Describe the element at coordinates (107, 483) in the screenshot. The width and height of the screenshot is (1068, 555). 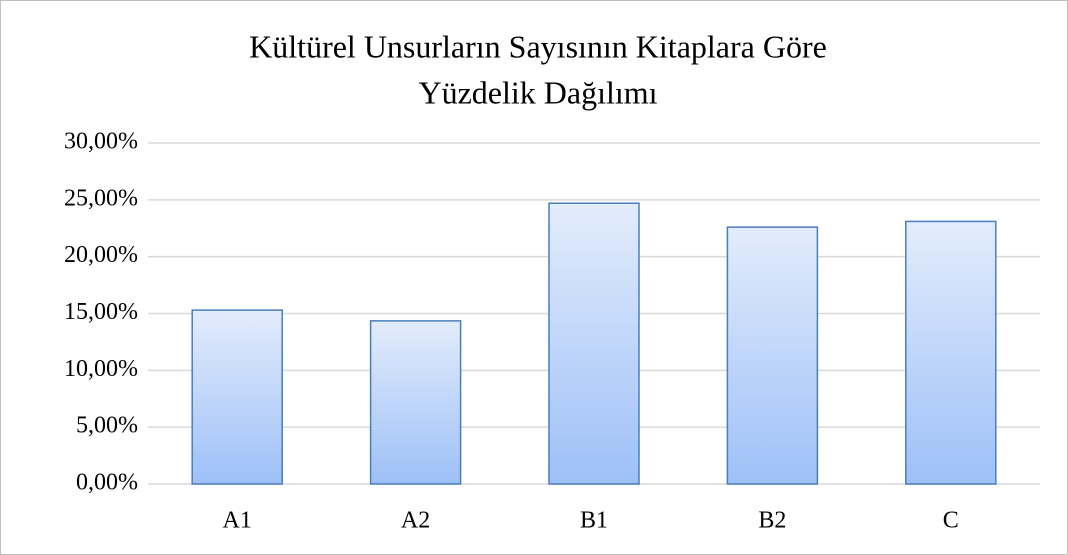
I see `y-tick-label: 0,00%` at that location.